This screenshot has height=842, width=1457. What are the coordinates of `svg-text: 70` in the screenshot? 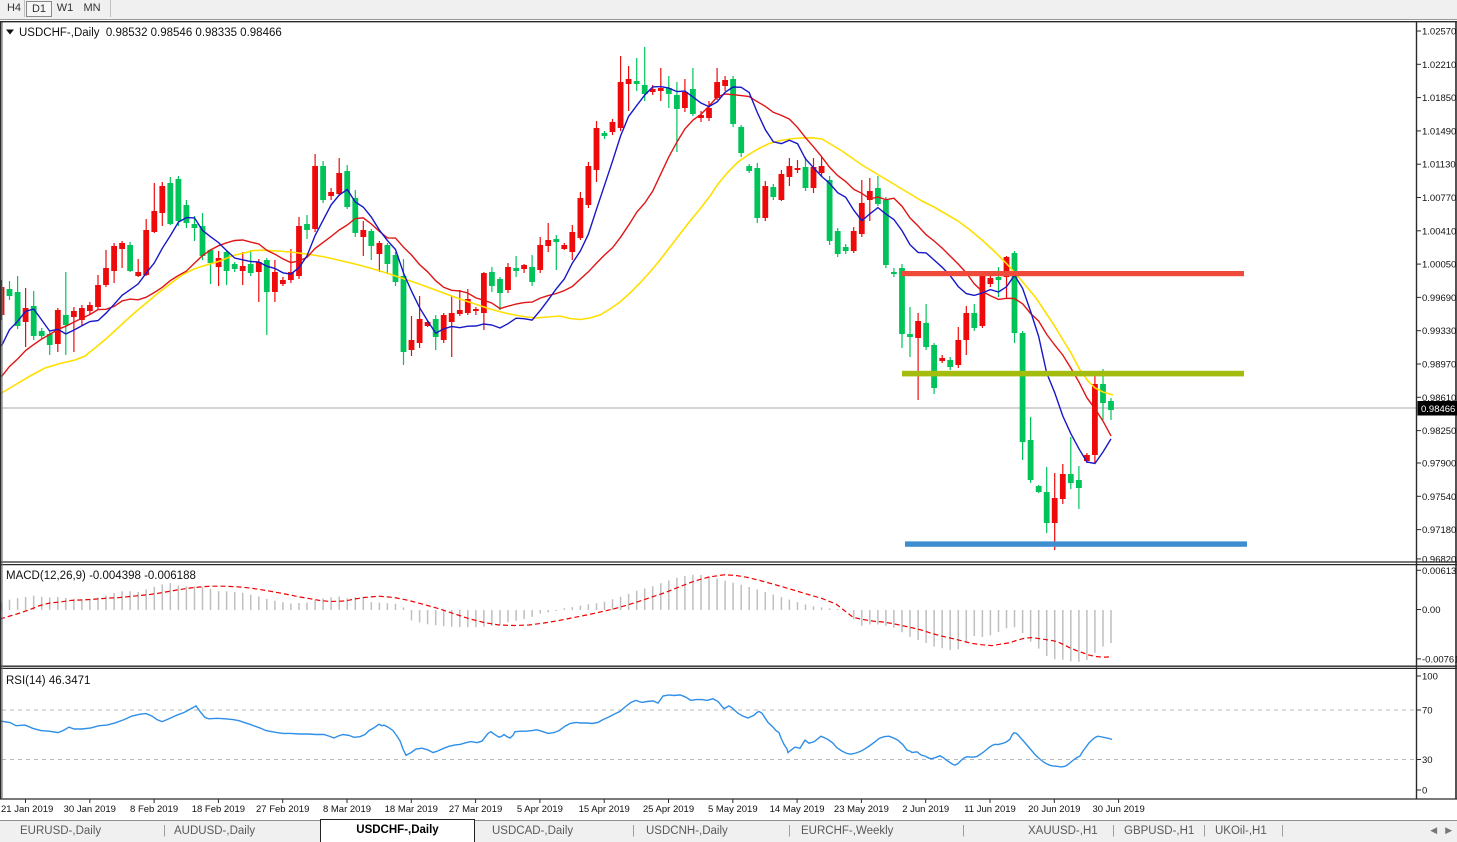 It's located at (1427, 711).